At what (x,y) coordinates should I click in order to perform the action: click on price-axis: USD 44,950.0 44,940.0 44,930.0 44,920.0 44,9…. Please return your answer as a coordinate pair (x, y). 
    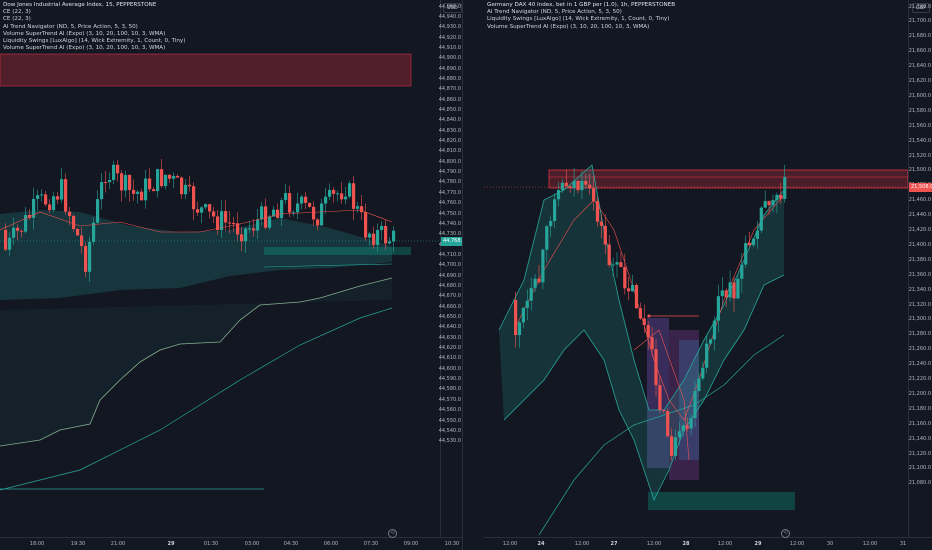
    Looking at the image, I should click on (451, 269).